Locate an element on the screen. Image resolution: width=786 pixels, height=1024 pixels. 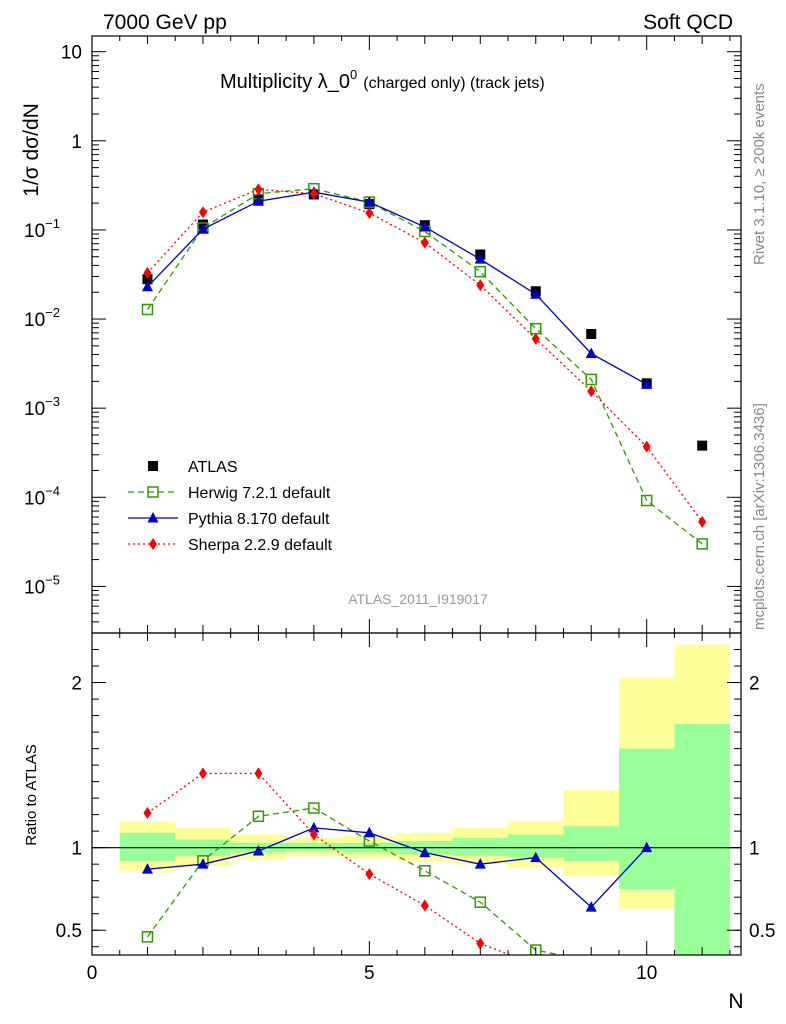
ratio-tick-label-right: 2 is located at coordinates (754, 684).